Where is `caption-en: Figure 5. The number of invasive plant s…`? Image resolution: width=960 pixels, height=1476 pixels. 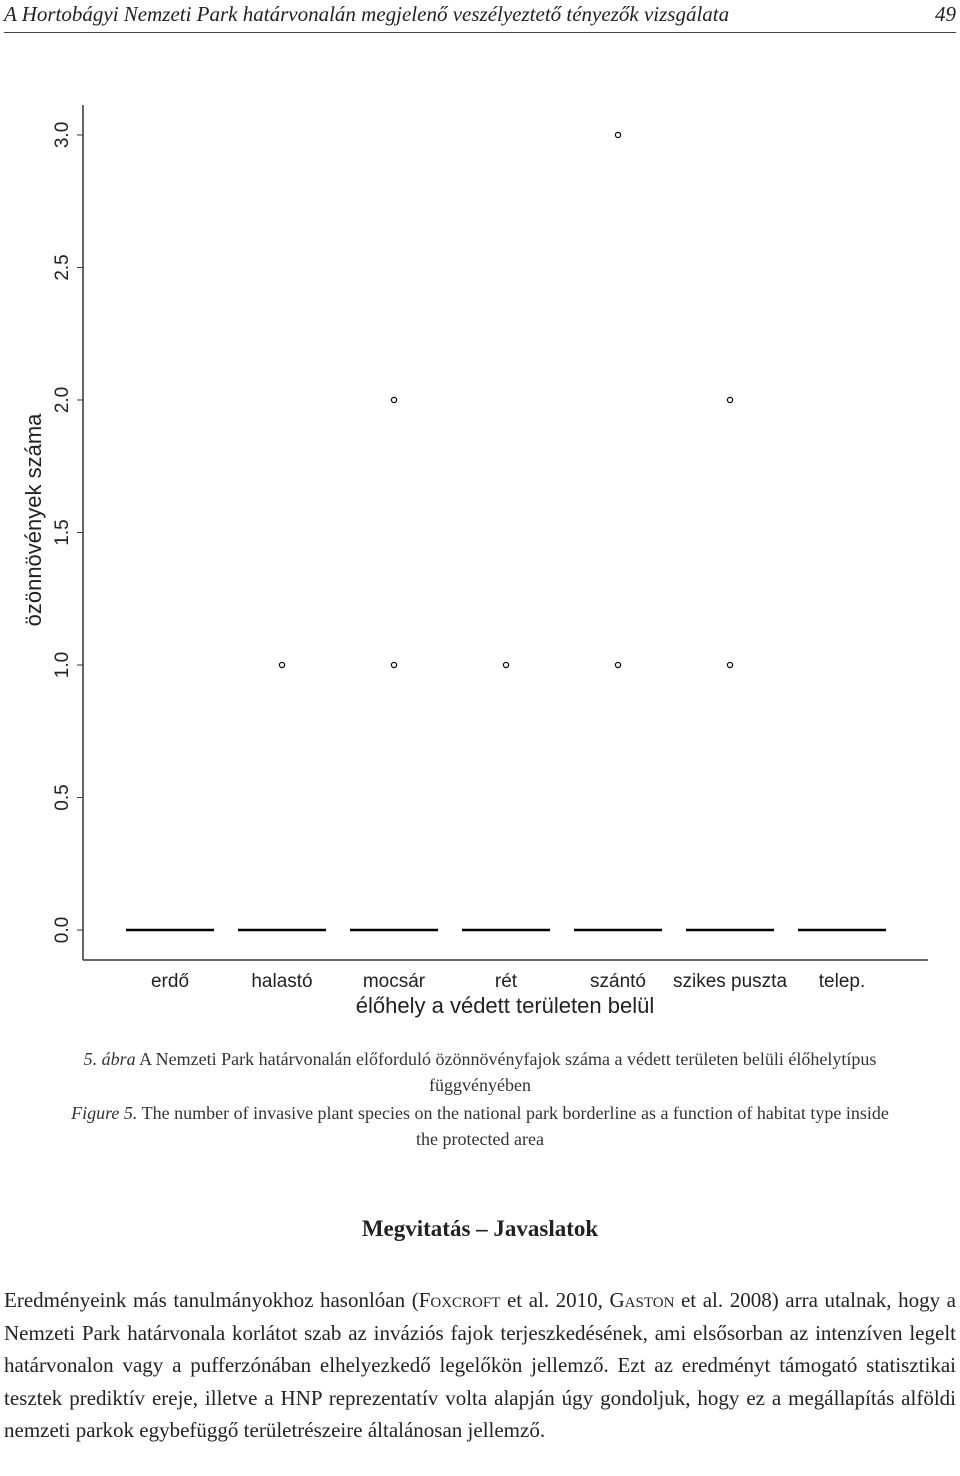 caption-en: Figure 5. The number of invasive plant s… is located at coordinates (480, 1126).